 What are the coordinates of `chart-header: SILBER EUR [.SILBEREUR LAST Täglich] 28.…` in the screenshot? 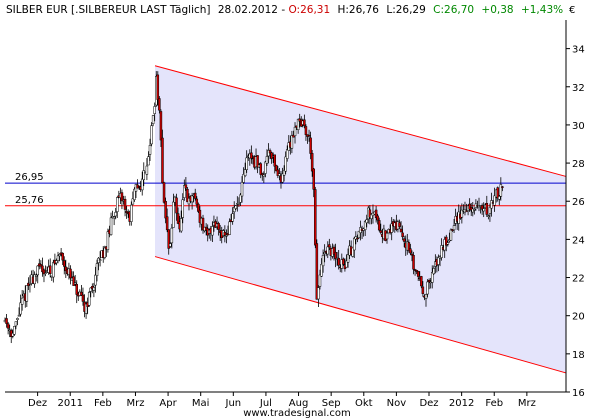 It's located at (284, 10).